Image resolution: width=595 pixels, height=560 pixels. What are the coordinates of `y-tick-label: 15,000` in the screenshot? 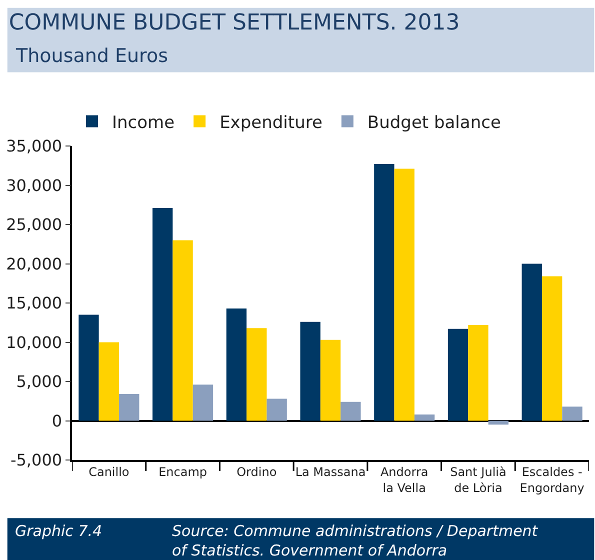 It's located at (34, 303).